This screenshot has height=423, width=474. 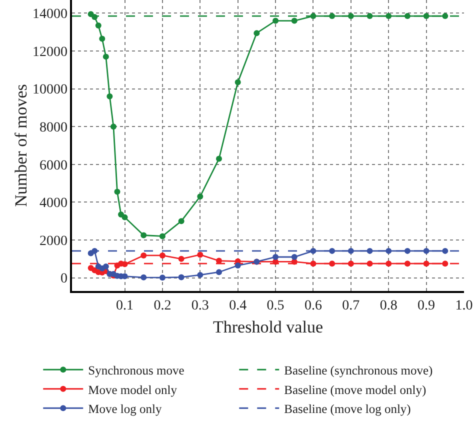 I want to click on x-tick-label: 0.8, so click(x=389, y=306).